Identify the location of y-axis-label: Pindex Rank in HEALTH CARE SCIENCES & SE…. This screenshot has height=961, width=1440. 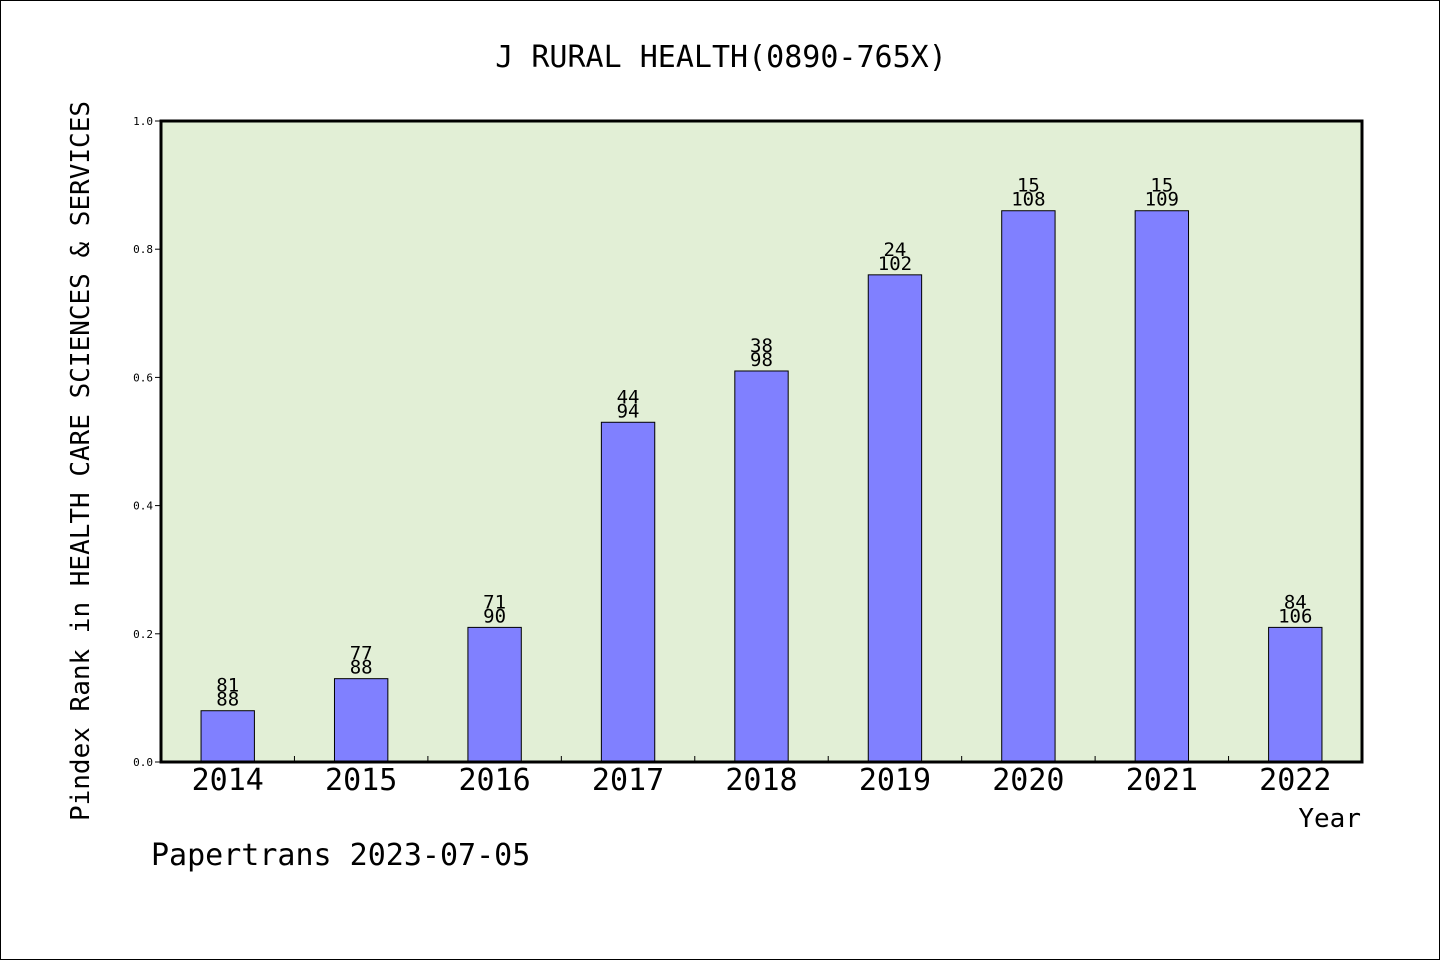
(81, 461).